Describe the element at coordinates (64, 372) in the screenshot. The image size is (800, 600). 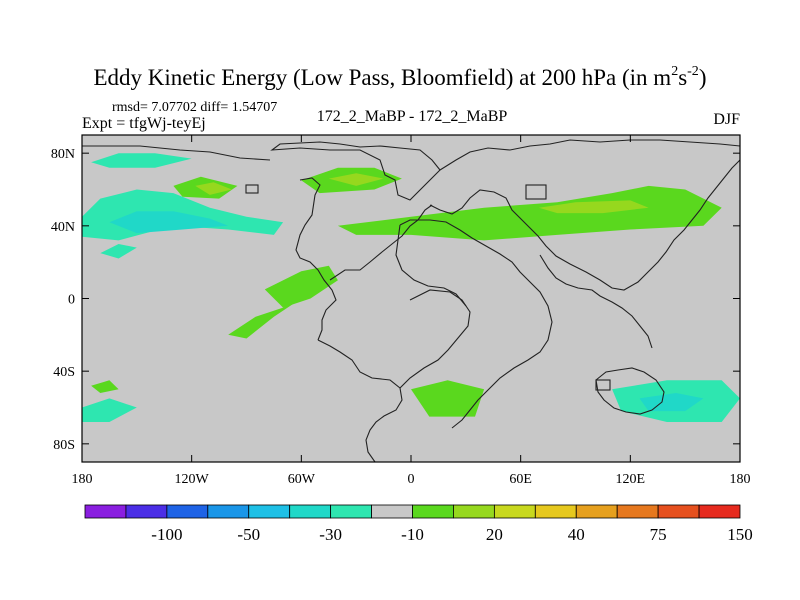
I see `y-tick-label: 40S` at that location.